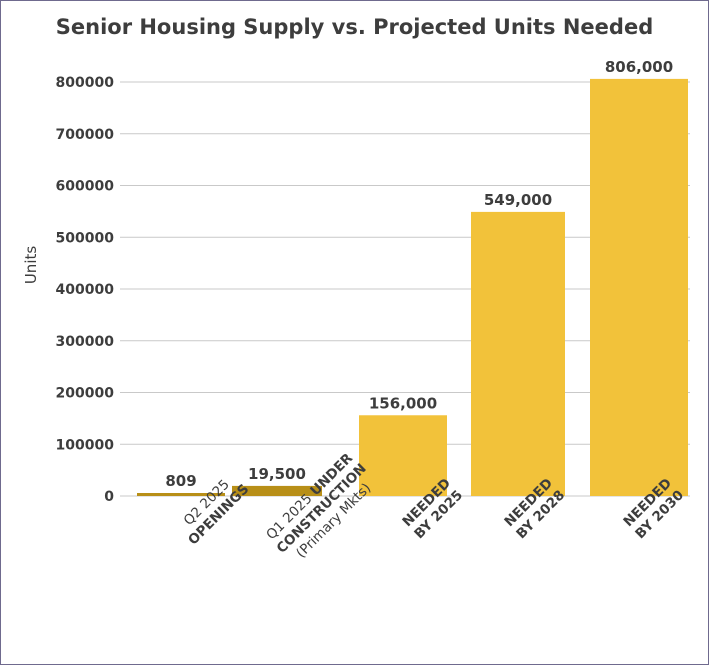  What do you see at coordinates (85, 290) in the screenshot?
I see `y-tick-label: 400000` at bounding box center [85, 290].